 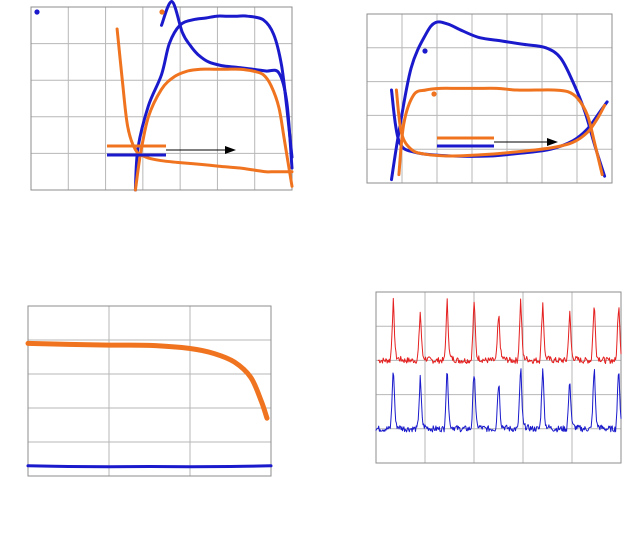 I want to click on chart-bottom-right, so click(x=498, y=377).